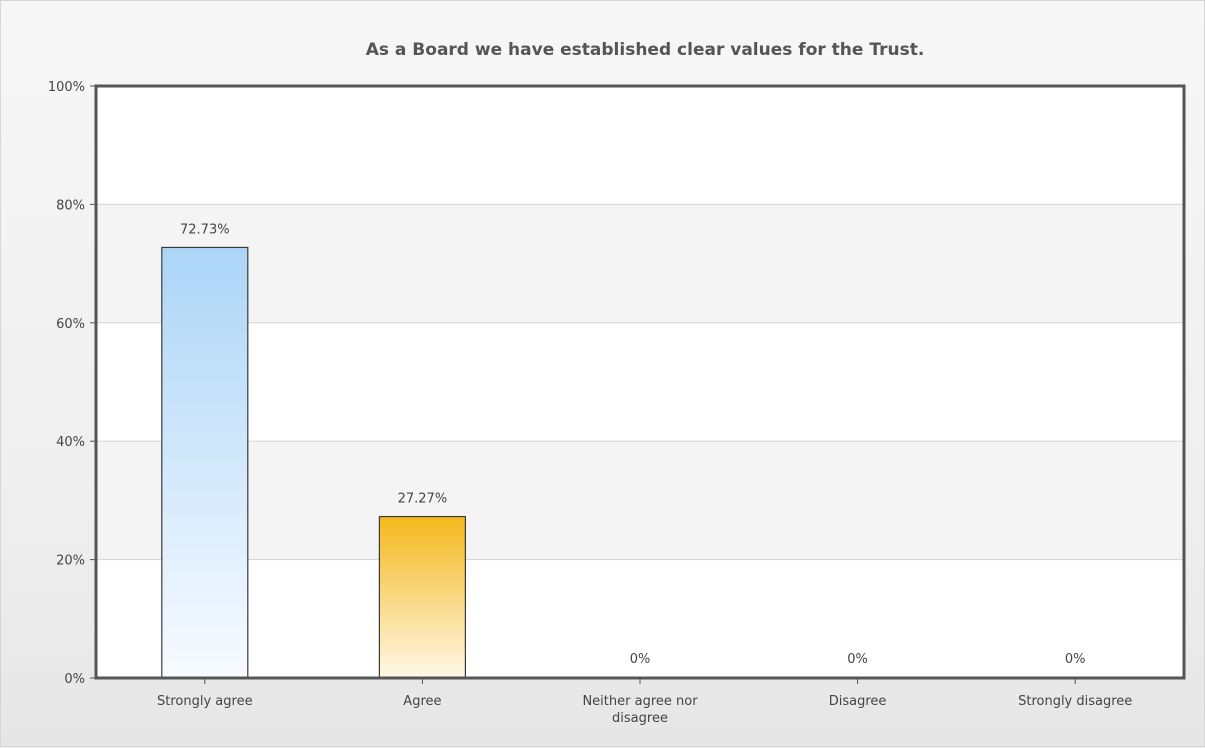 The image size is (1205, 748). I want to click on y-tick-label: 0%, so click(74, 679).